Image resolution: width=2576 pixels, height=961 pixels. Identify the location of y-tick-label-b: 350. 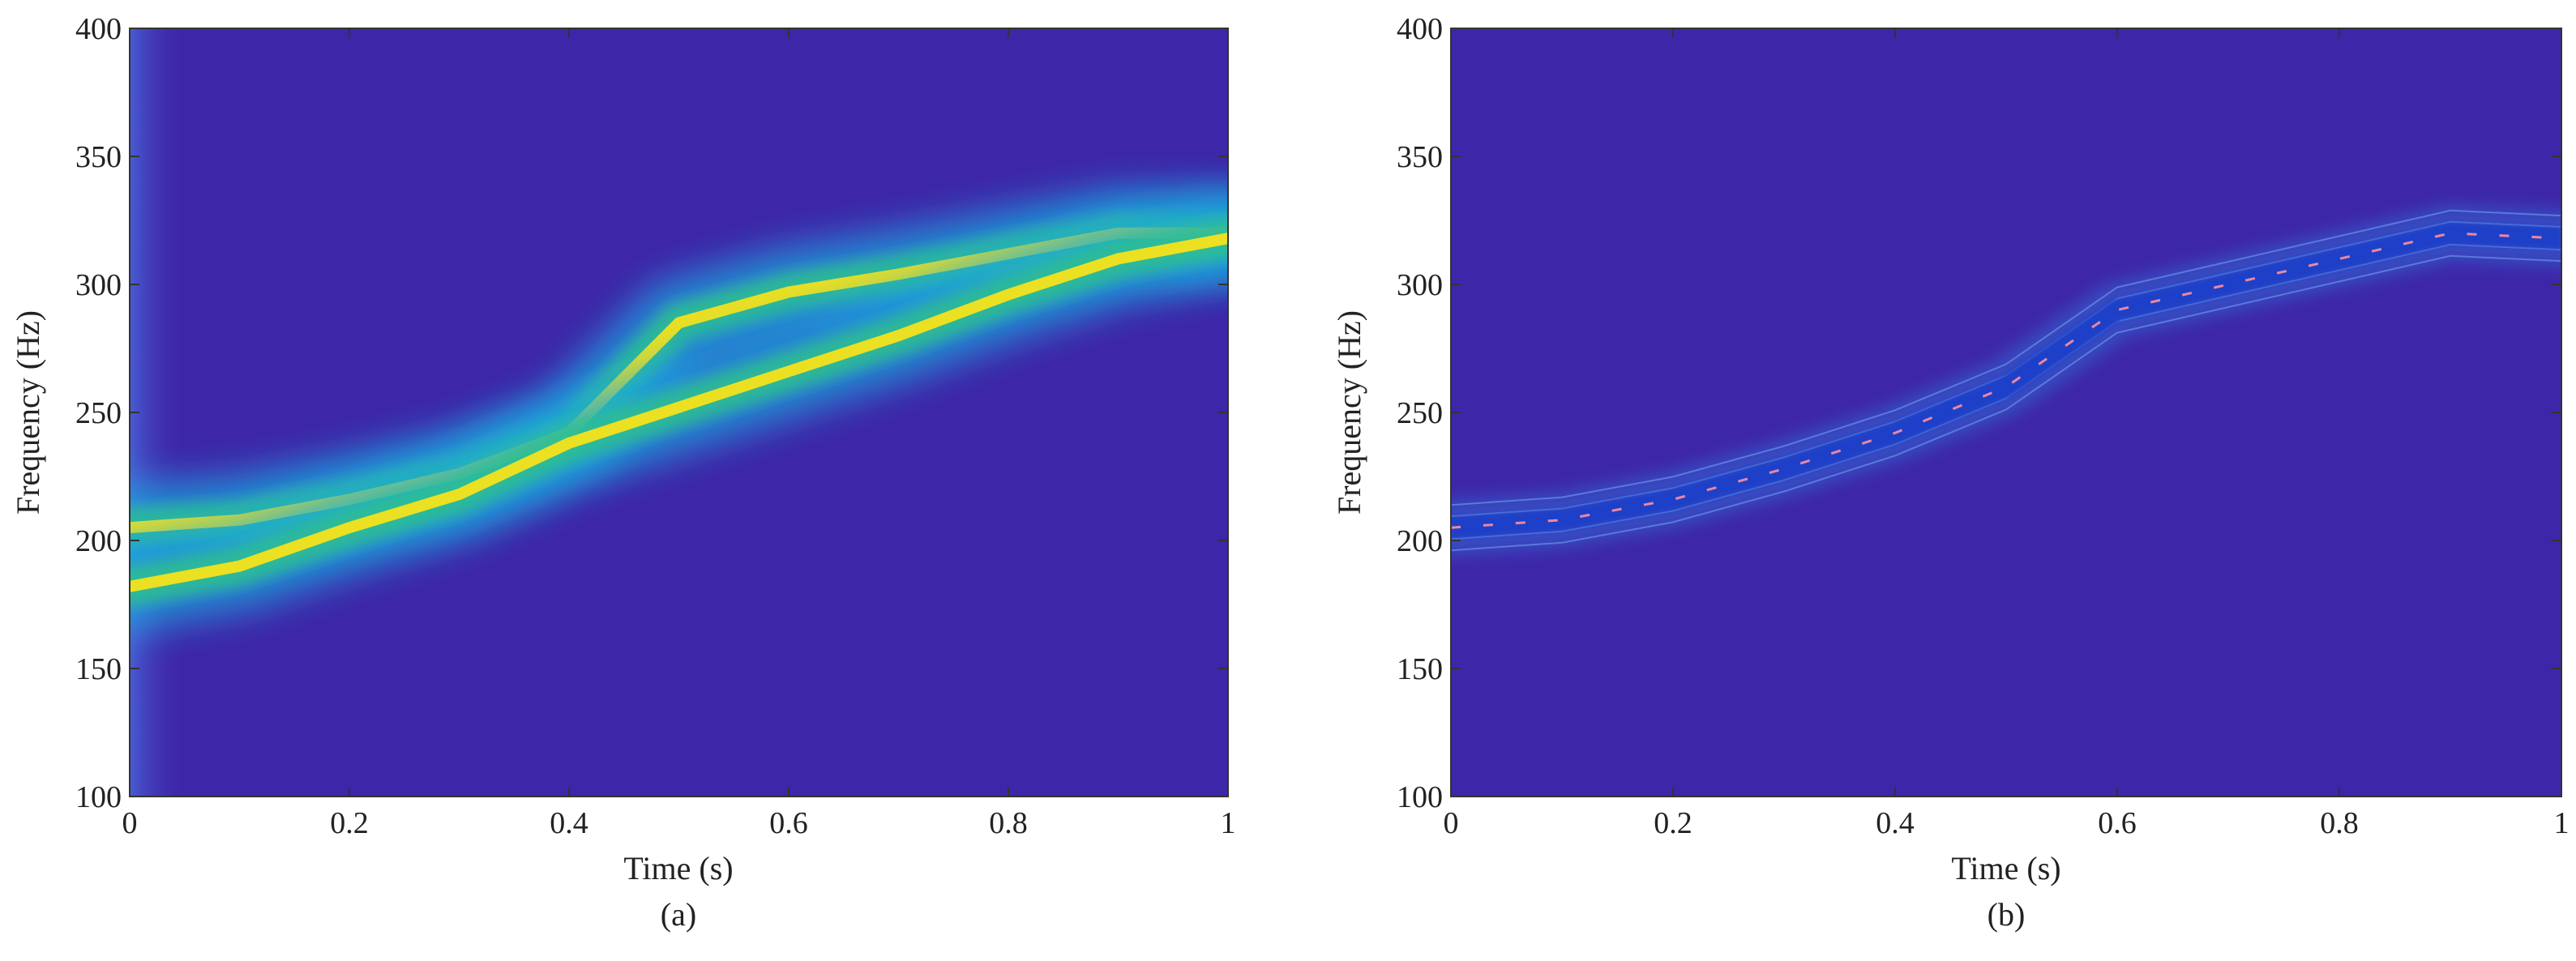
(1420, 157).